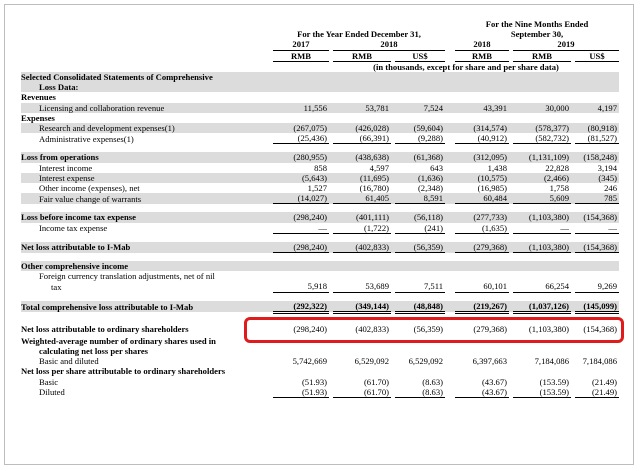  I want to click on header-years: 2017 2018 2018 2019, so click(320, 45).